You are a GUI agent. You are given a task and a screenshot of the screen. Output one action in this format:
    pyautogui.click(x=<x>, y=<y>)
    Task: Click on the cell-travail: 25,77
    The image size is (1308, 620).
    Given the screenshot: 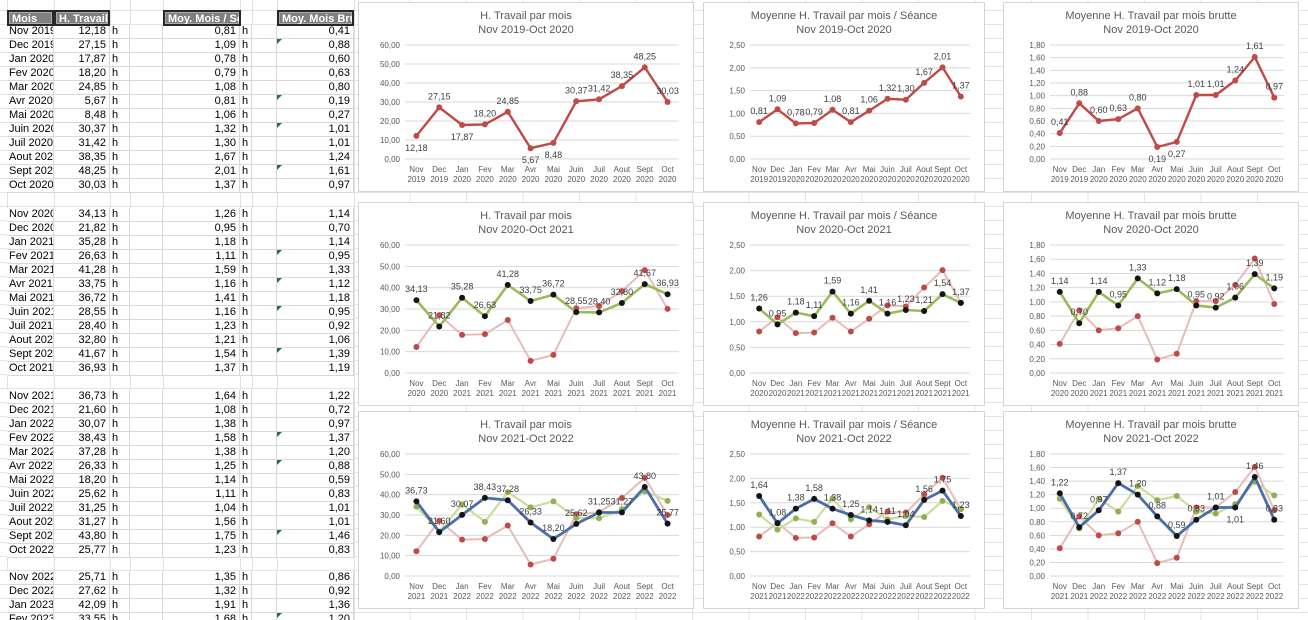 What is the action you would take?
    pyautogui.click(x=82, y=551)
    